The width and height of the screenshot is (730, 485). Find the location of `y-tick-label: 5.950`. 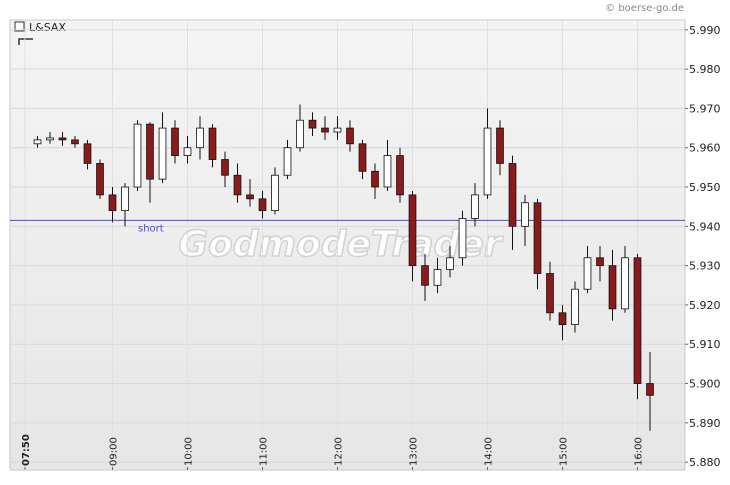

y-tick-label: 5.950 is located at coordinates (705, 187).